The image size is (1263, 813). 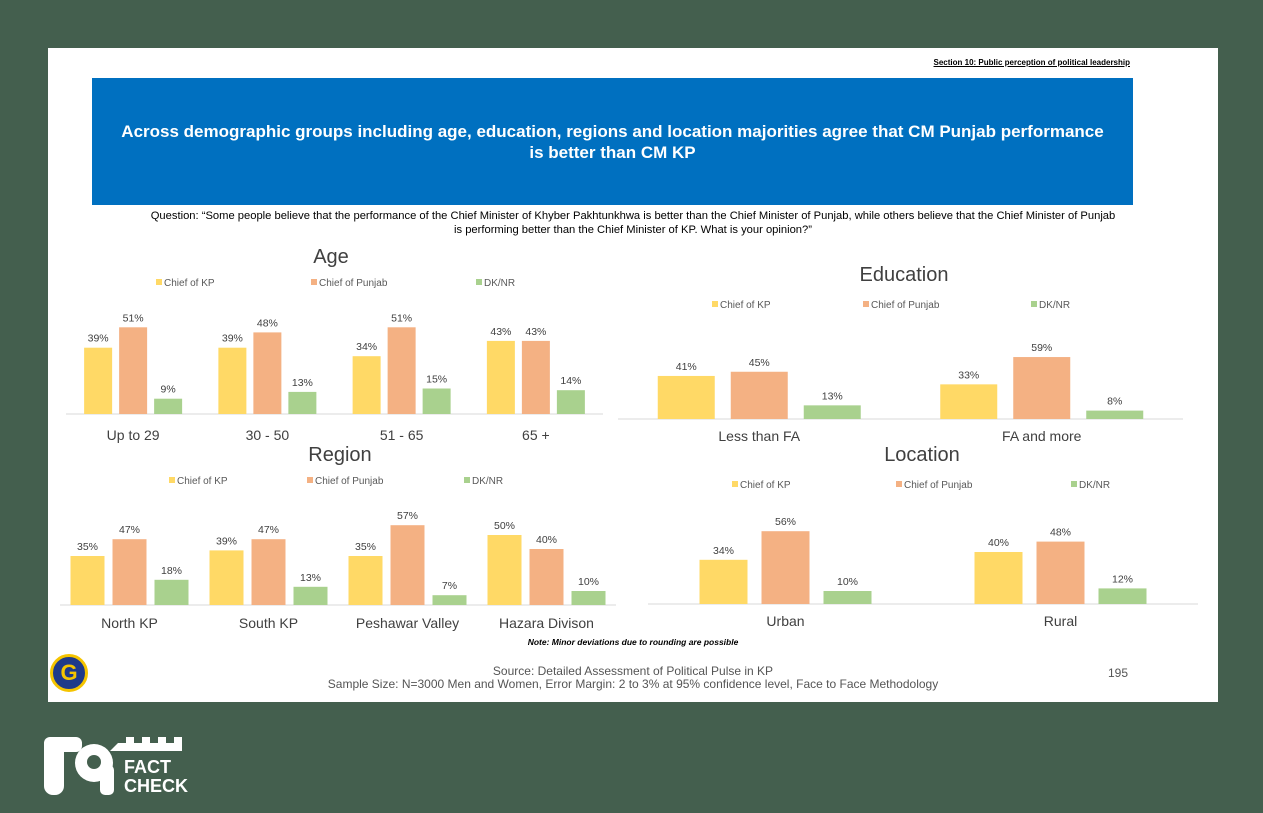 What do you see at coordinates (998, 543) in the screenshot?
I see `location-data-label: 40%` at bounding box center [998, 543].